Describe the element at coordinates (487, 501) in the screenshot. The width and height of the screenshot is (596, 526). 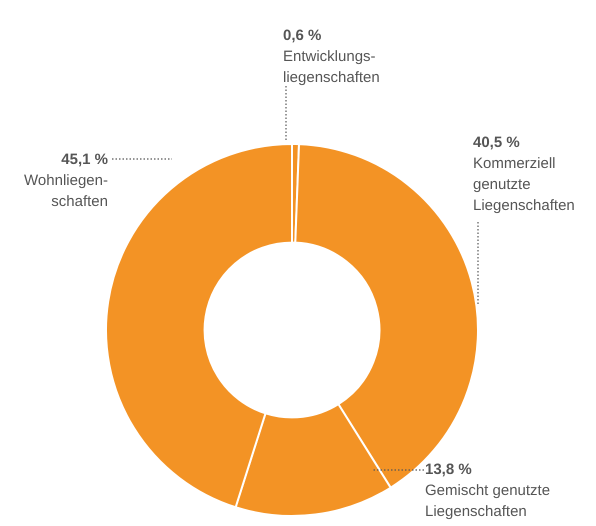
I see `slice-label: Gemischt genutzte Liegenschaften` at that location.